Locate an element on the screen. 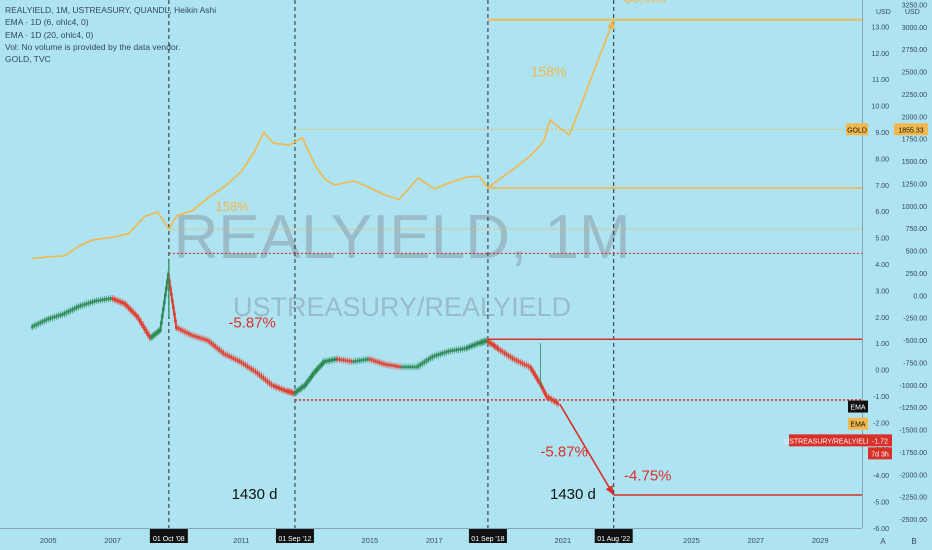  countdown-tag is located at coordinates (880, 453).